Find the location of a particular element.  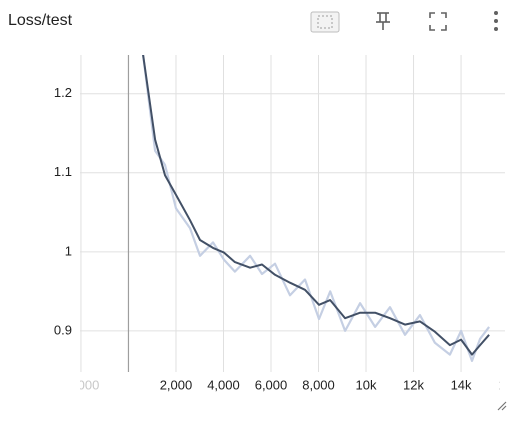

fullscreen-button is located at coordinates (438, 21).